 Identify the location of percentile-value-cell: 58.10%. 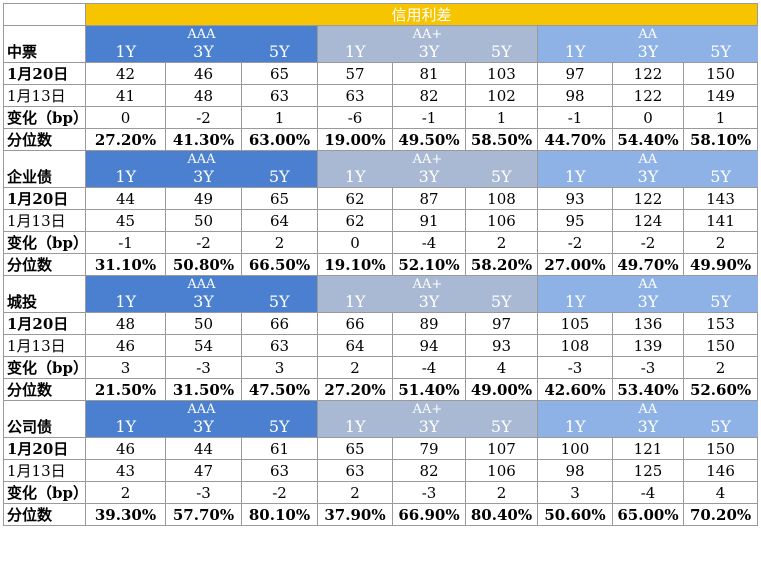
(720, 139).